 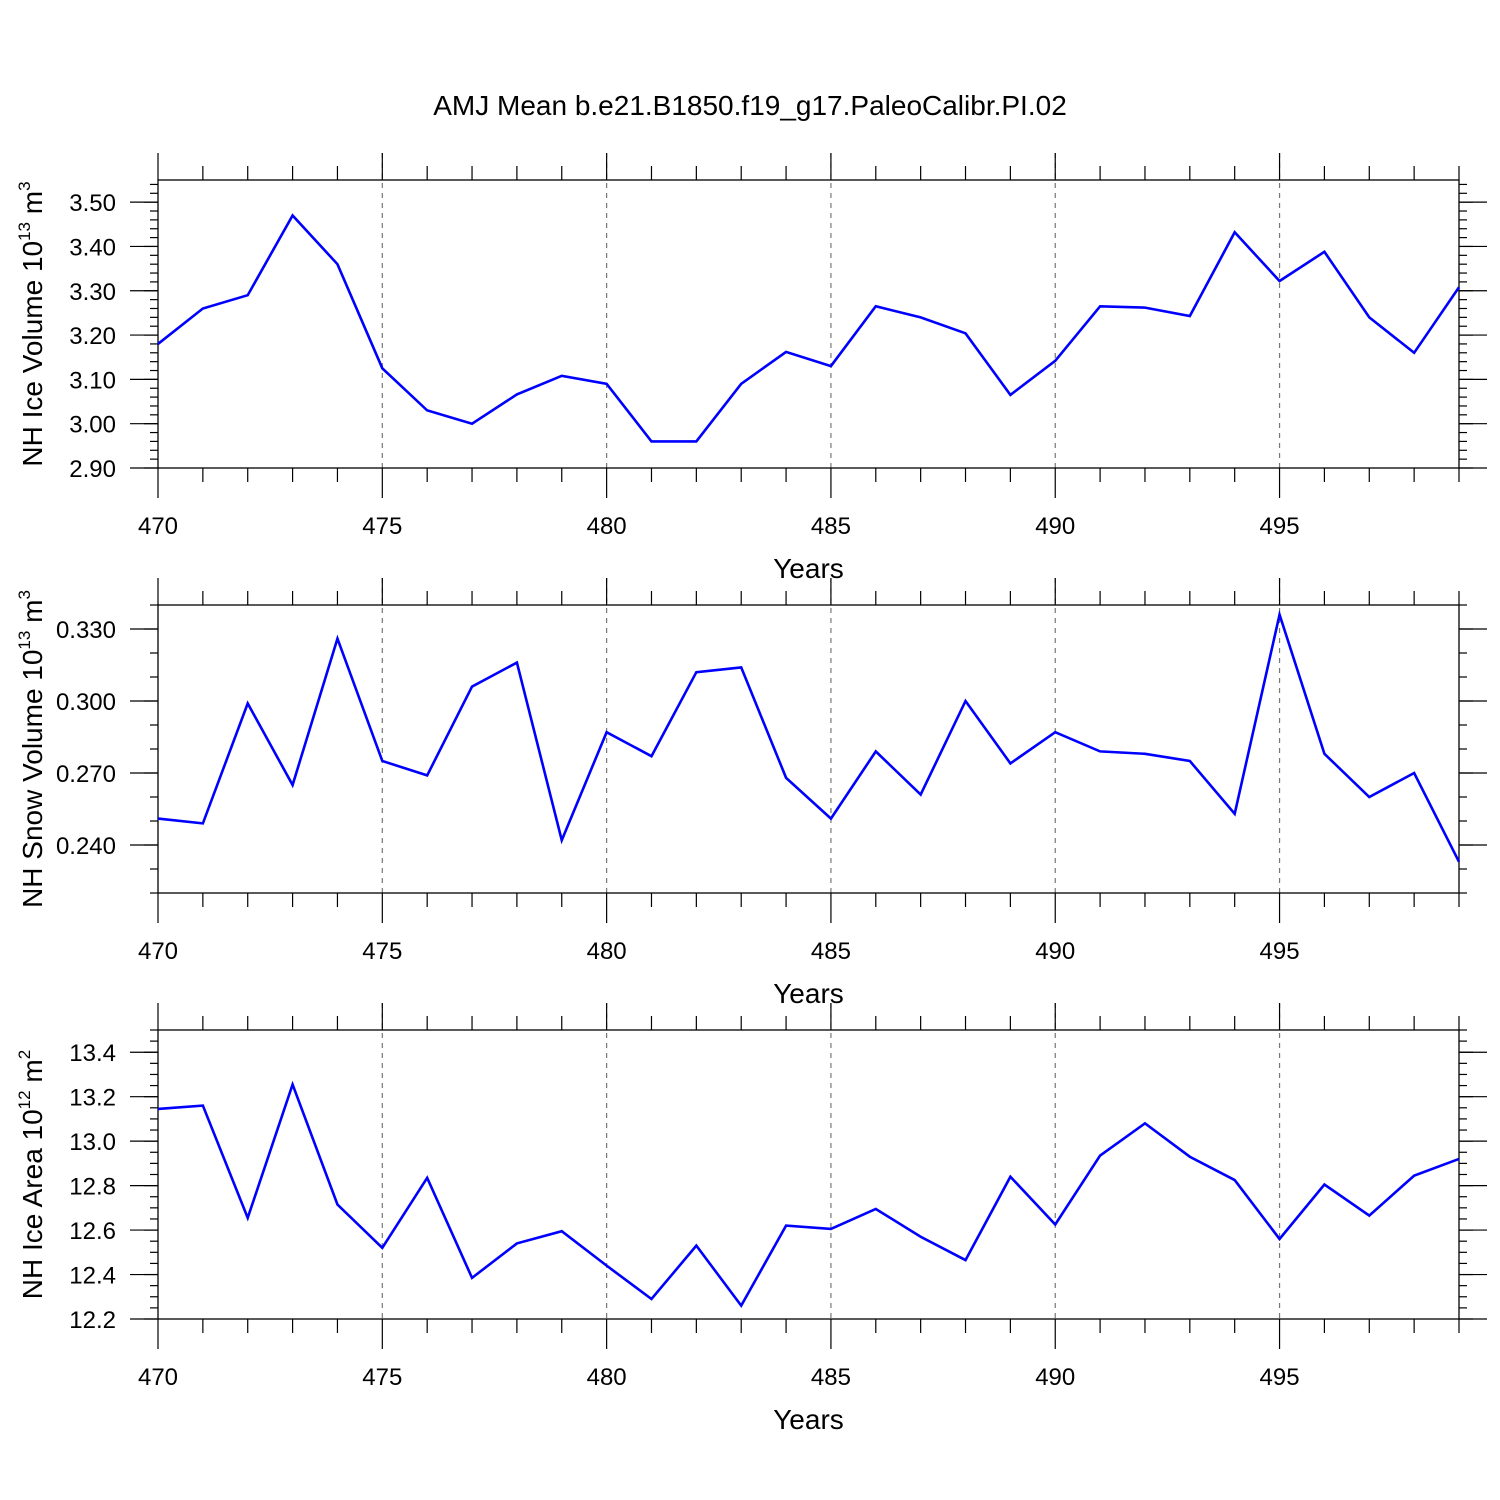 What do you see at coordinates (86, 702) in the screenshot?
I see `y-tick-label: 0.300` at bounding box center [86, 702].